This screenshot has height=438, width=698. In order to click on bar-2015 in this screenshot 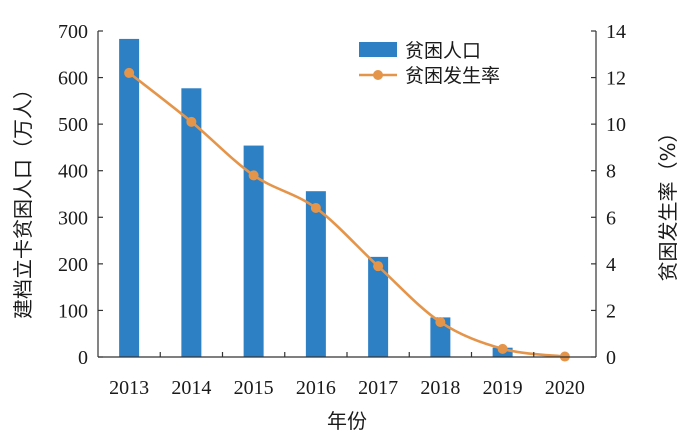, I will do `click(253, 251)`.